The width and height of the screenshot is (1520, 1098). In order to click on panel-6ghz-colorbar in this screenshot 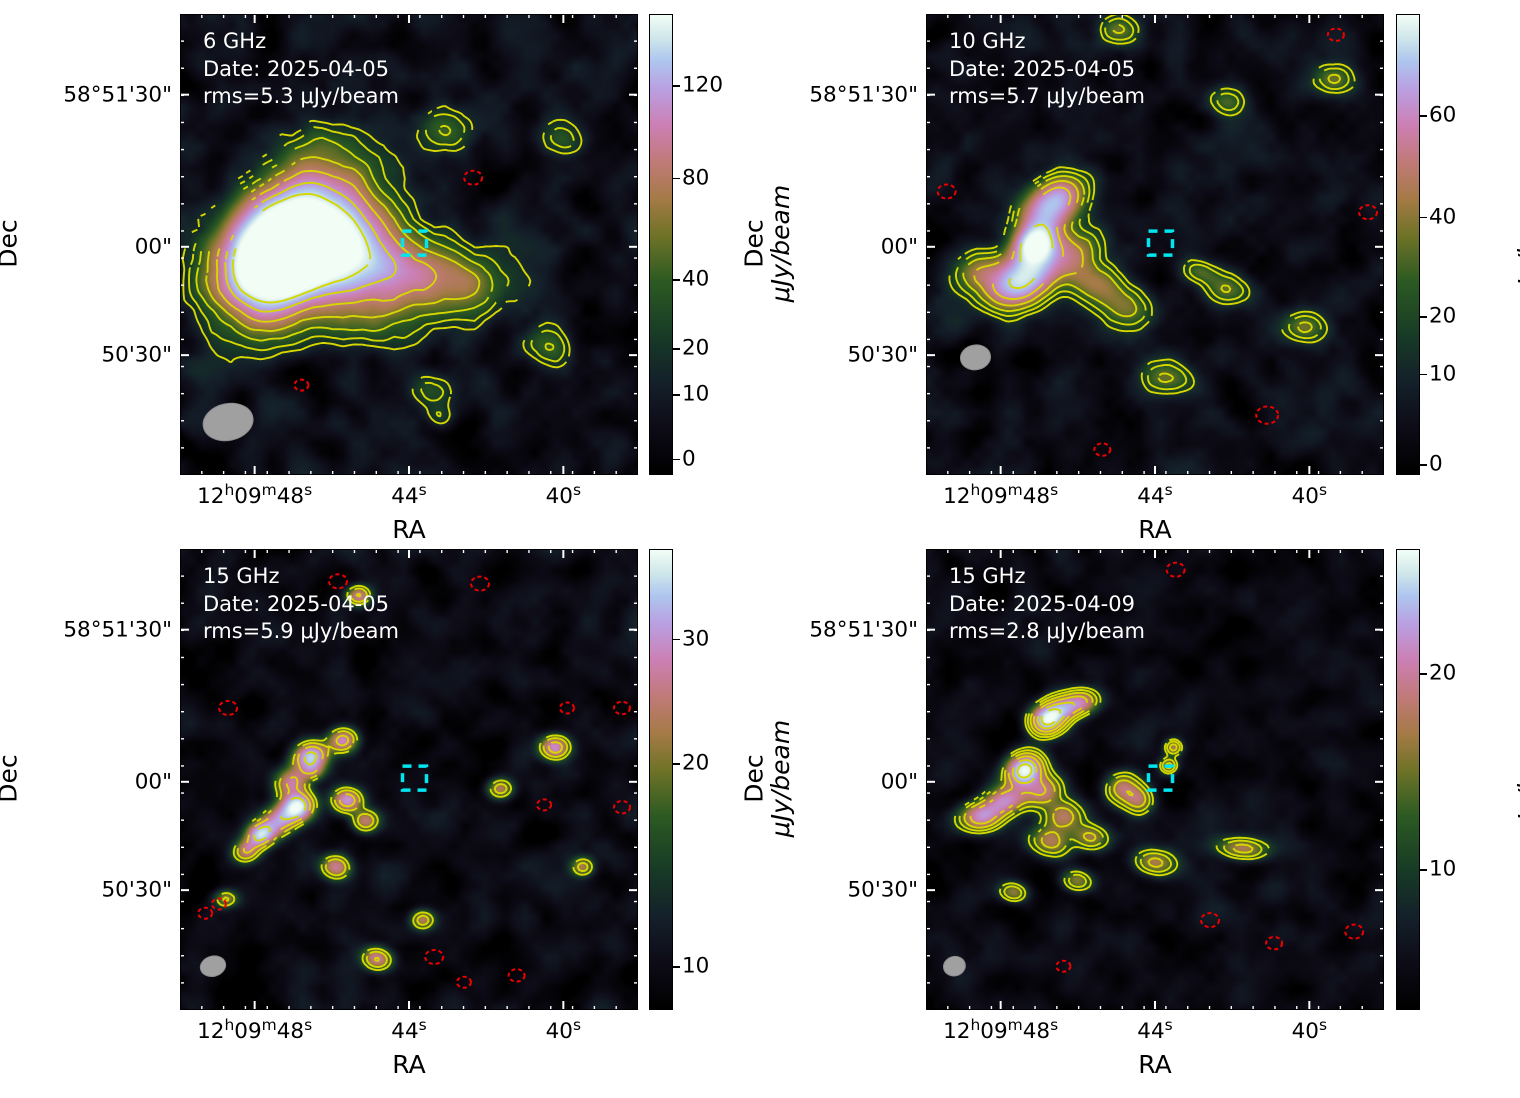, I will do `click(661, 244)`.